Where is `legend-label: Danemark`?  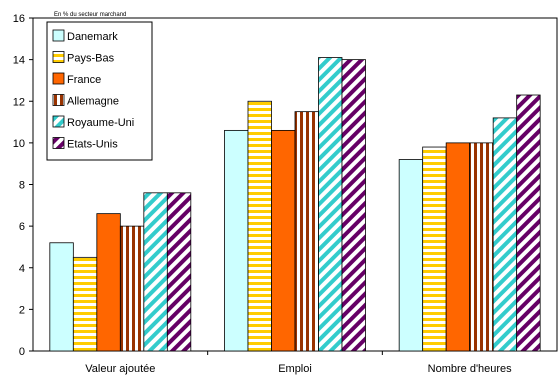
legend-label: Danemark is located at coordinates (92, 37).